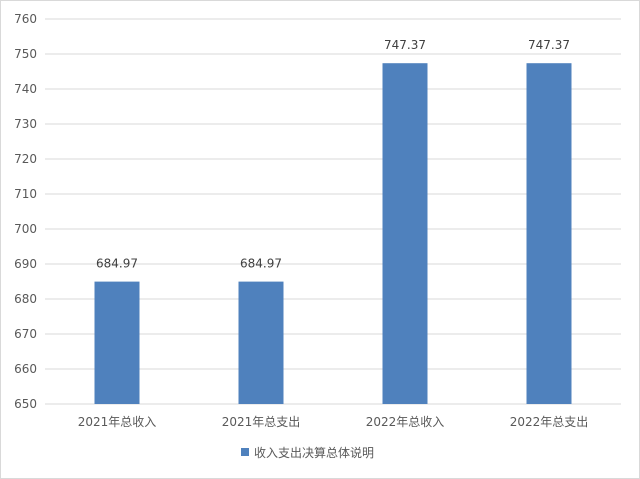 Image resolution: width=640 pixels, height=479 pixels. I want to click on legend-label: 收入支出决算总体说明, so click(314, 452).